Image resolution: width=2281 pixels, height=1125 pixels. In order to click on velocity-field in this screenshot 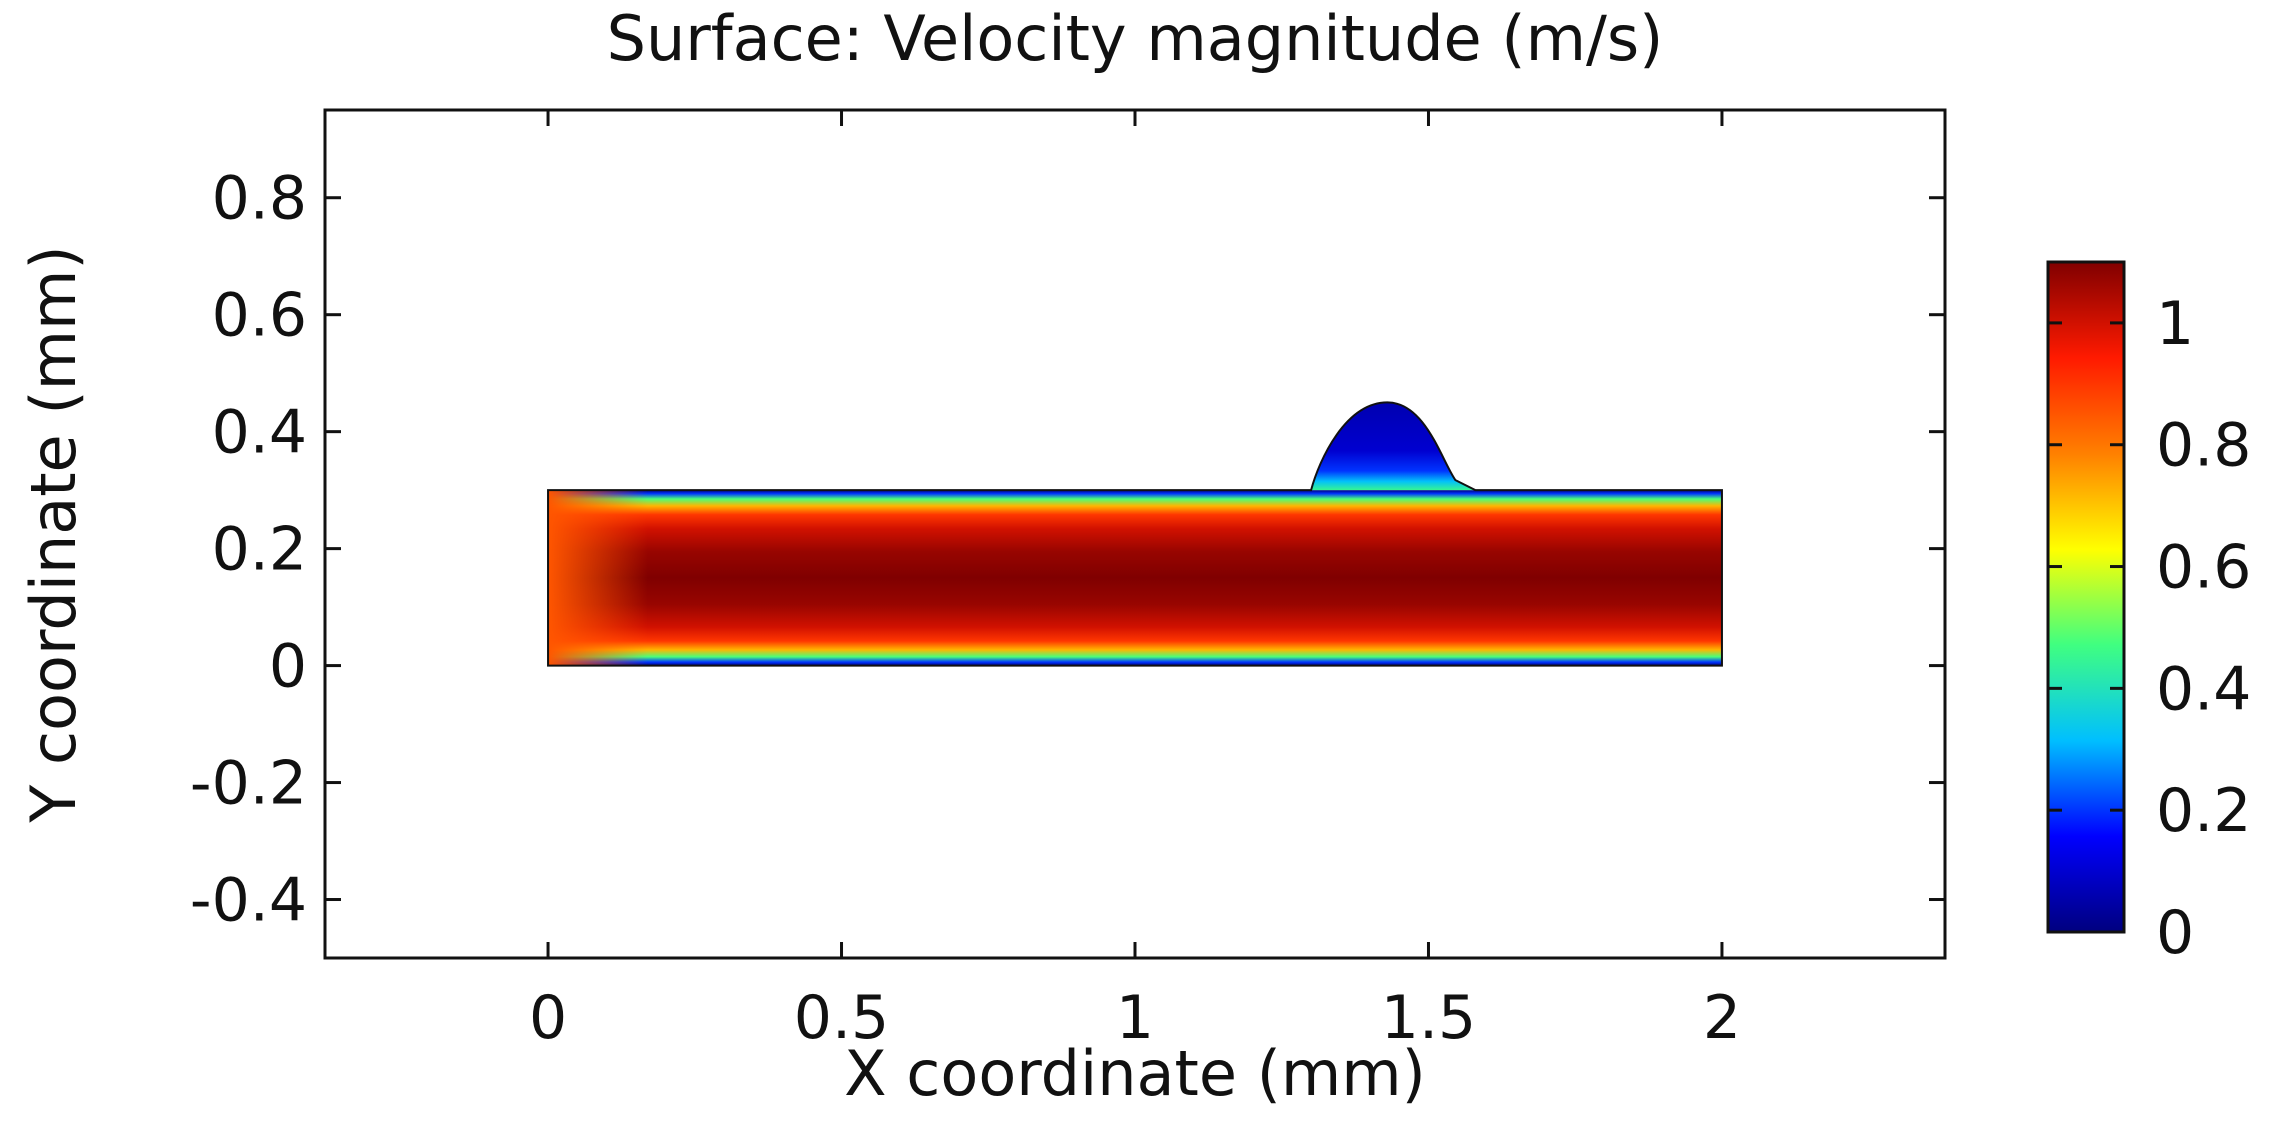, I will do `click(1135, 534)`.